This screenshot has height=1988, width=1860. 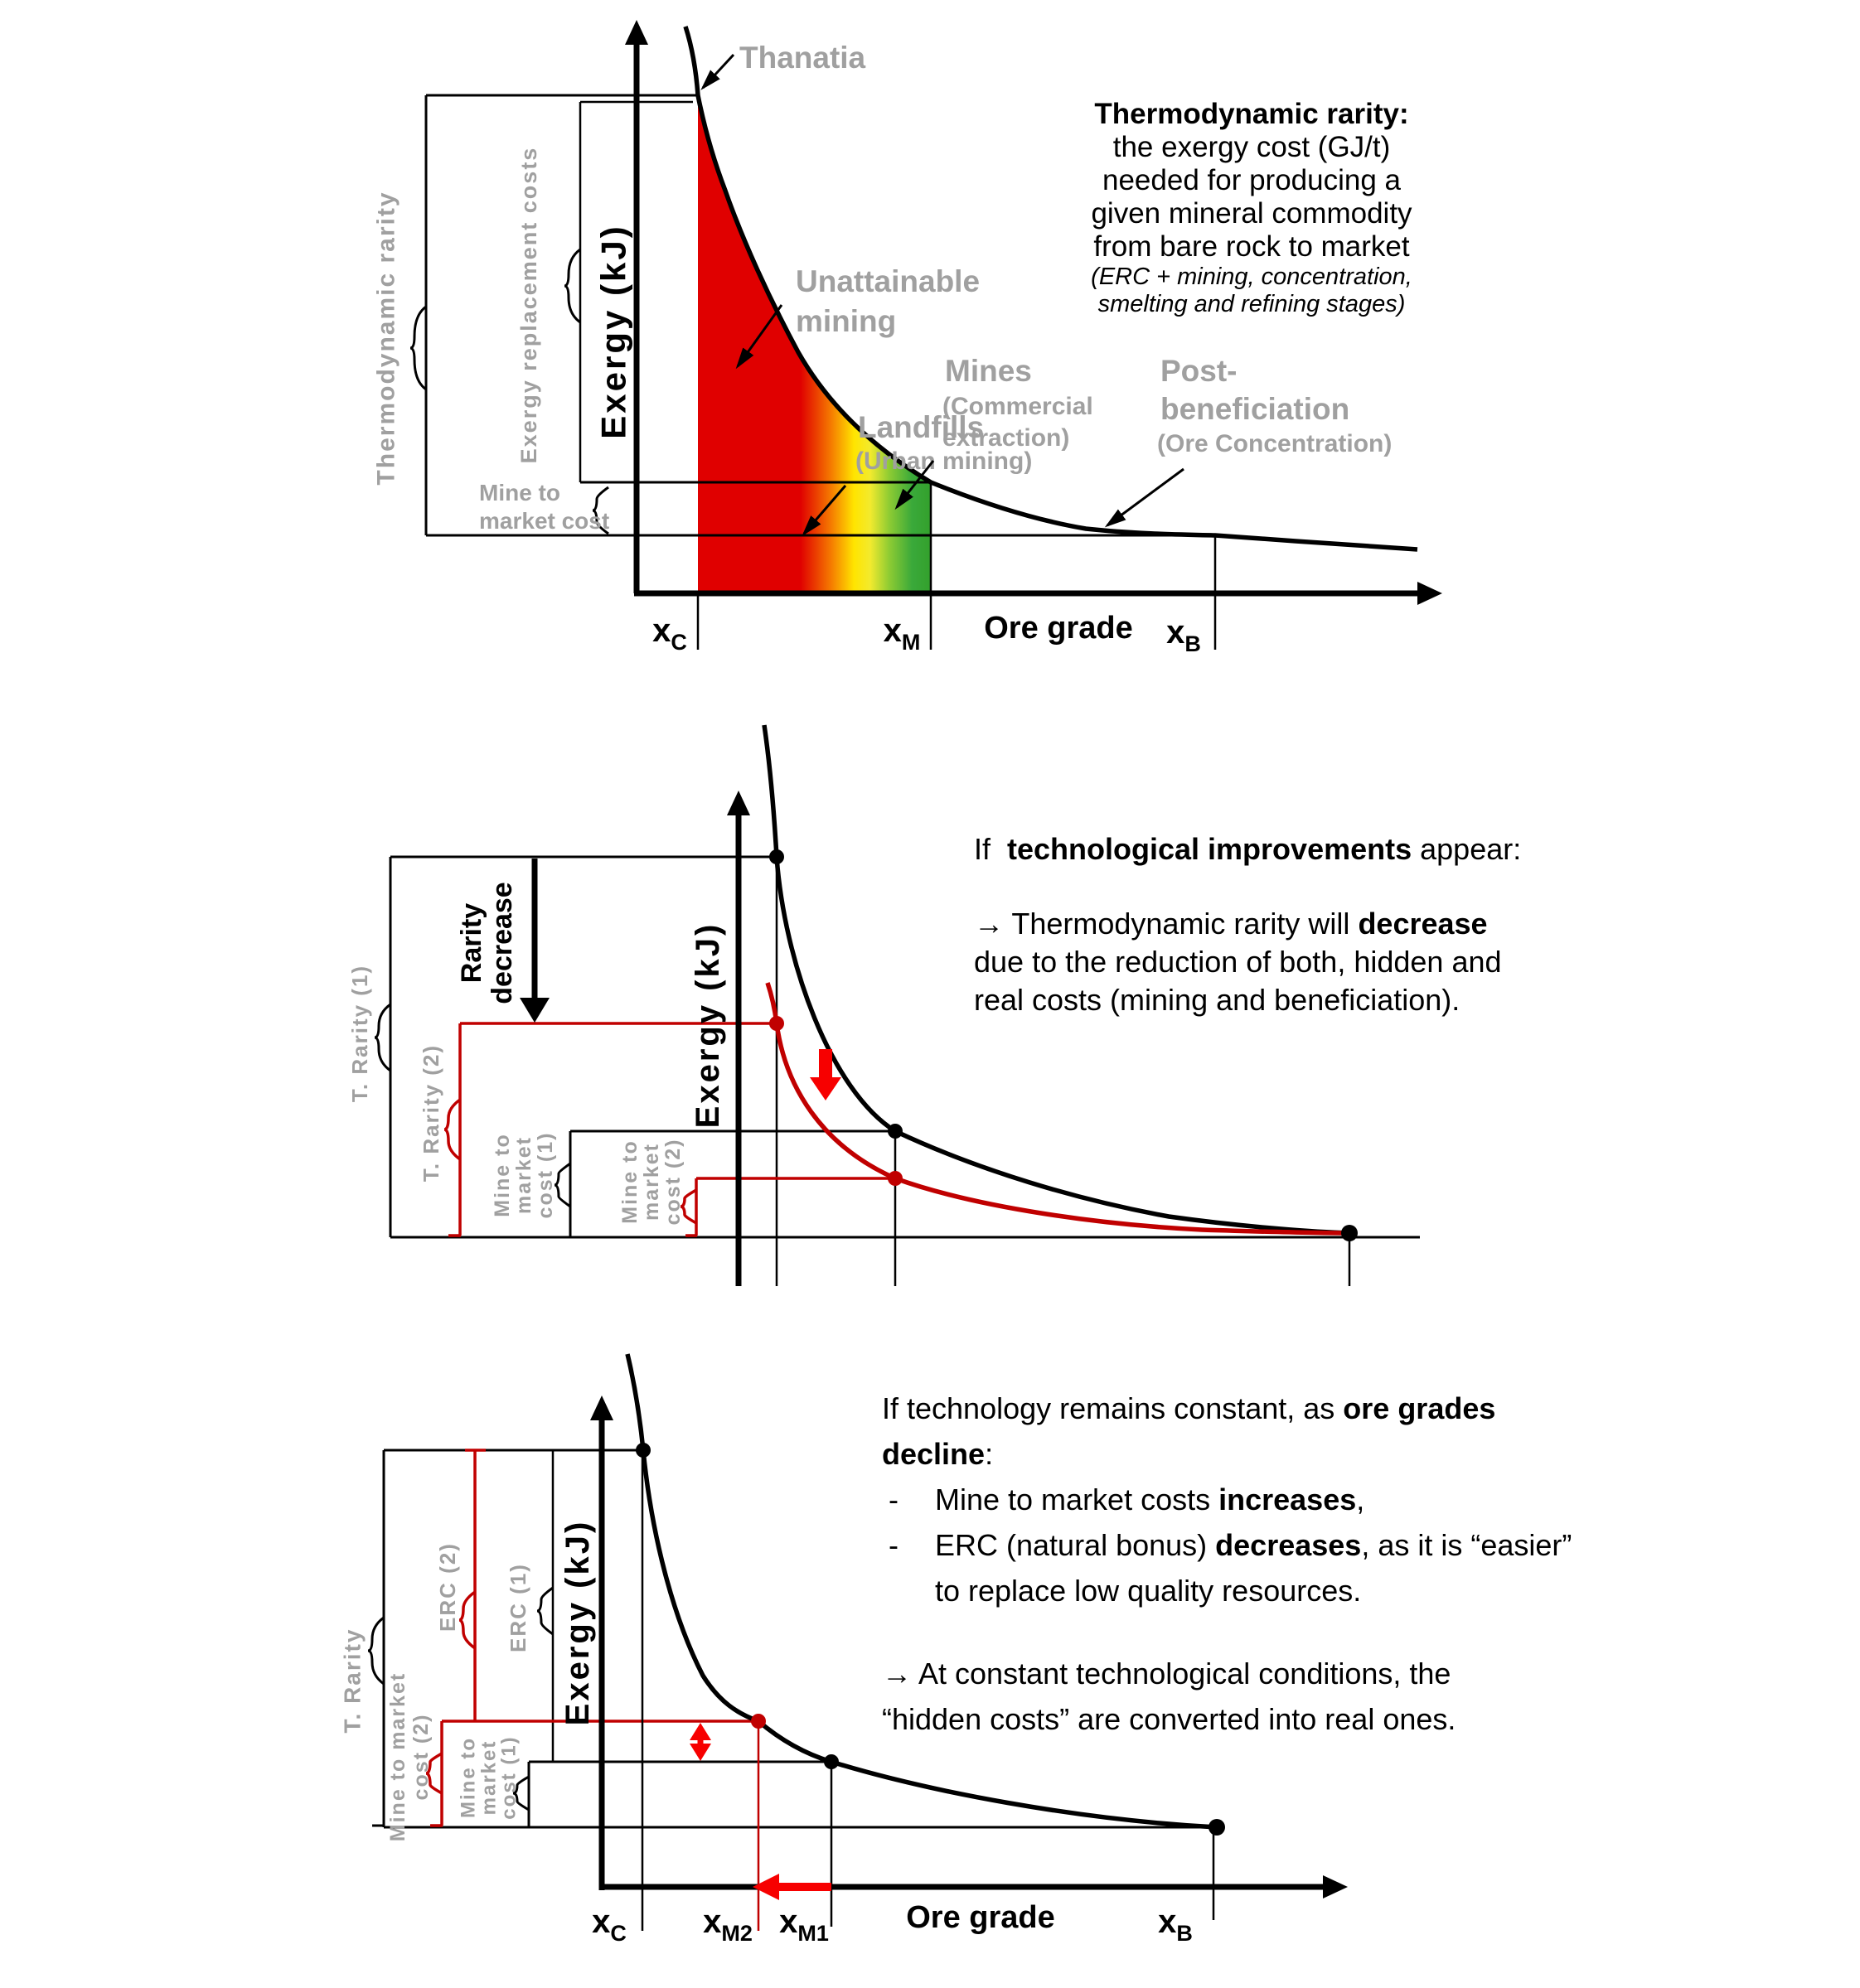 What do you see at coordinates (894, 1500) in the screenshot?
I see `p3-bullet1-dash: -` at bounding box center [894, 1500].